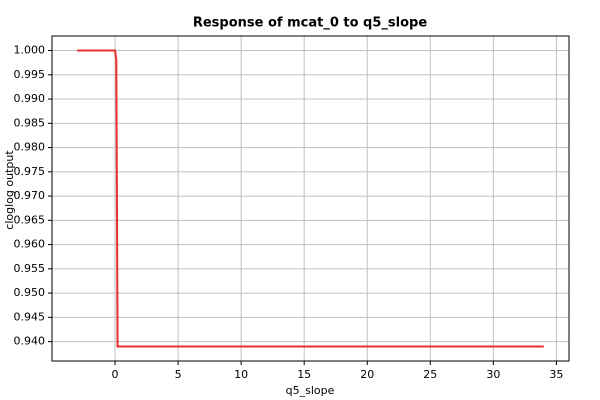 The image size is (600, 400). Describe the element at coordinates (30, 195) in the screenshot. I see `y-tick-label: 0.970` at that location.